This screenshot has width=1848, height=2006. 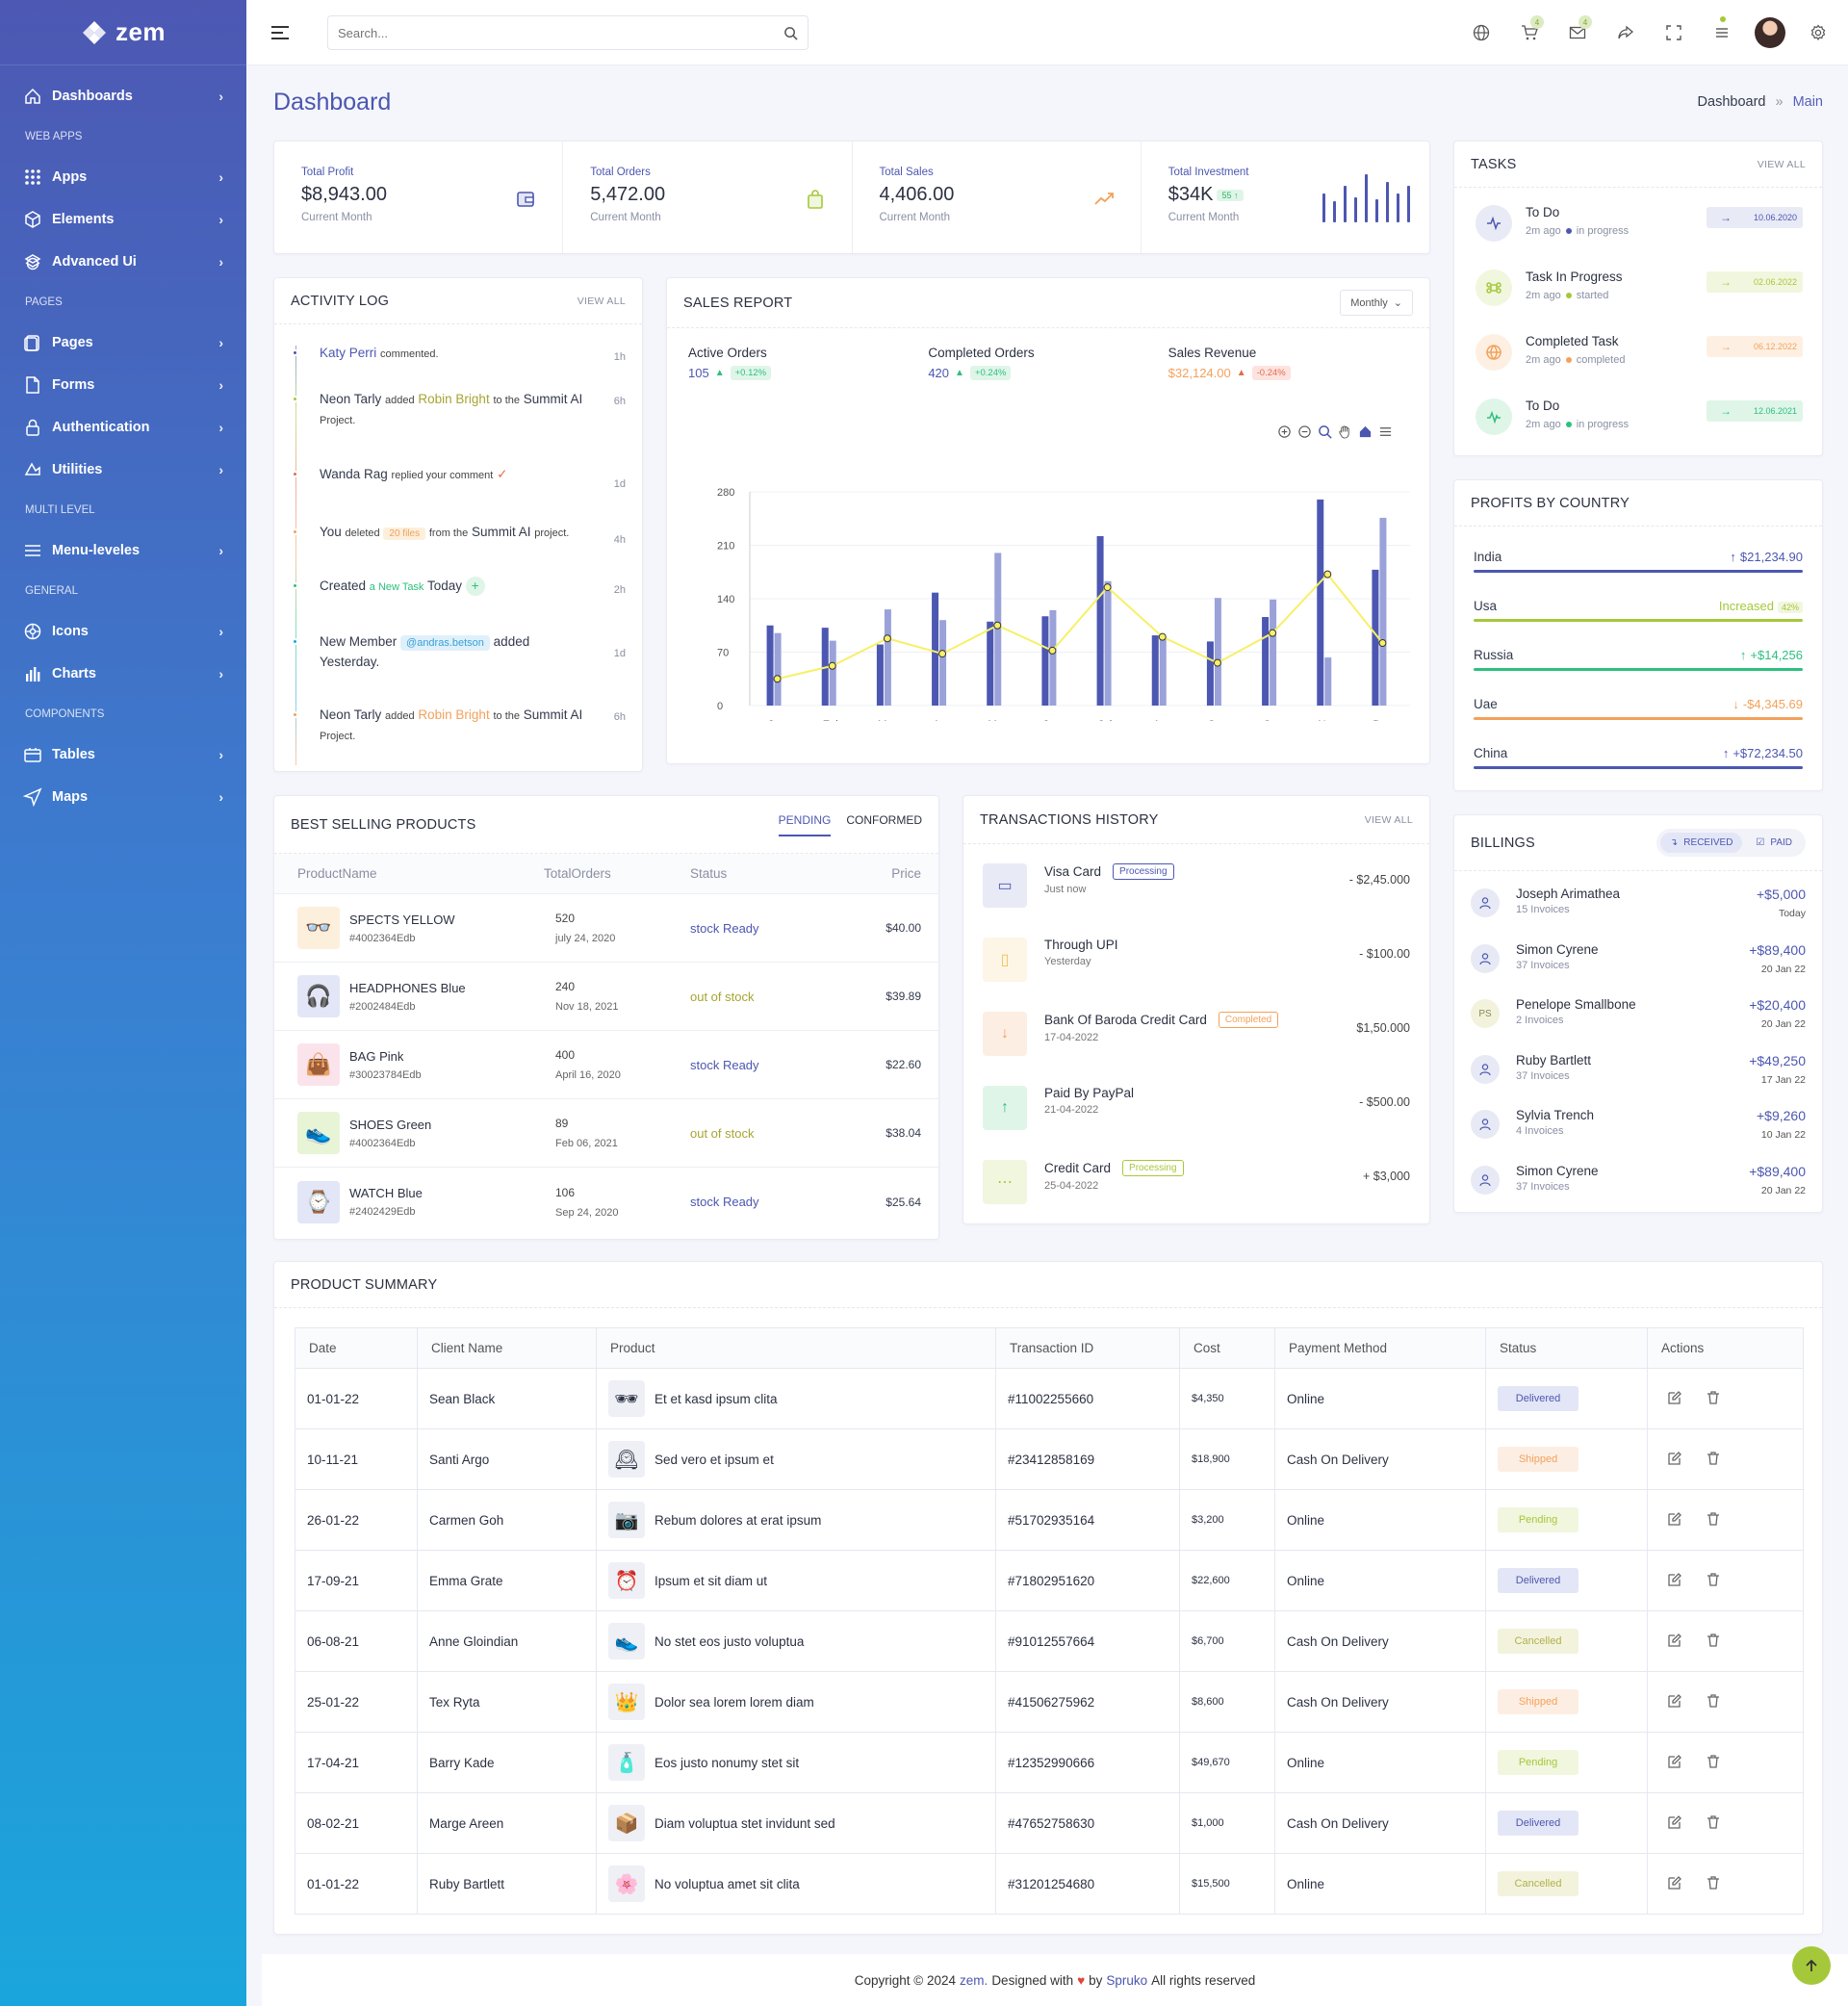 I want to click on sidebar-item-forms: Forms ›, so click(x=123, y=385).